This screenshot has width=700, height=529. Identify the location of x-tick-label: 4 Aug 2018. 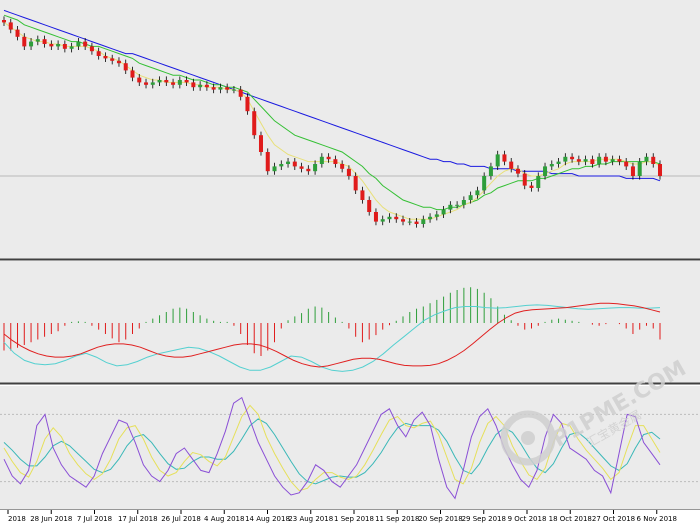
(224, 519).